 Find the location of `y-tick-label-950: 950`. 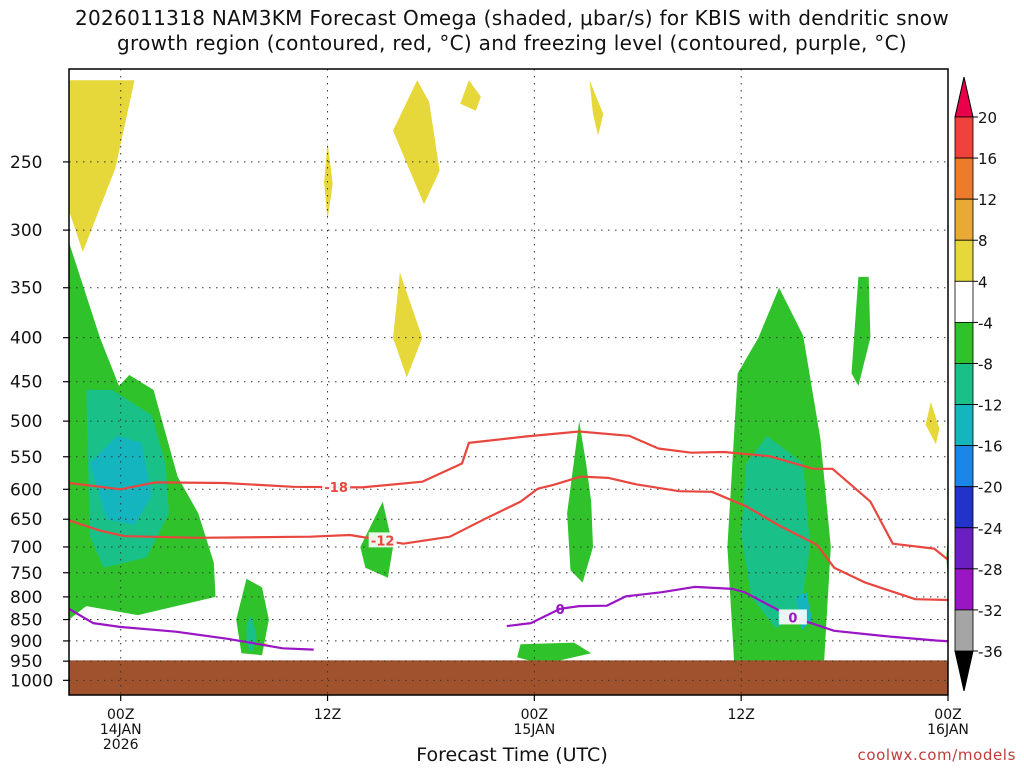

y-tick-label-950: 950 is located at coordinates (26, 662).